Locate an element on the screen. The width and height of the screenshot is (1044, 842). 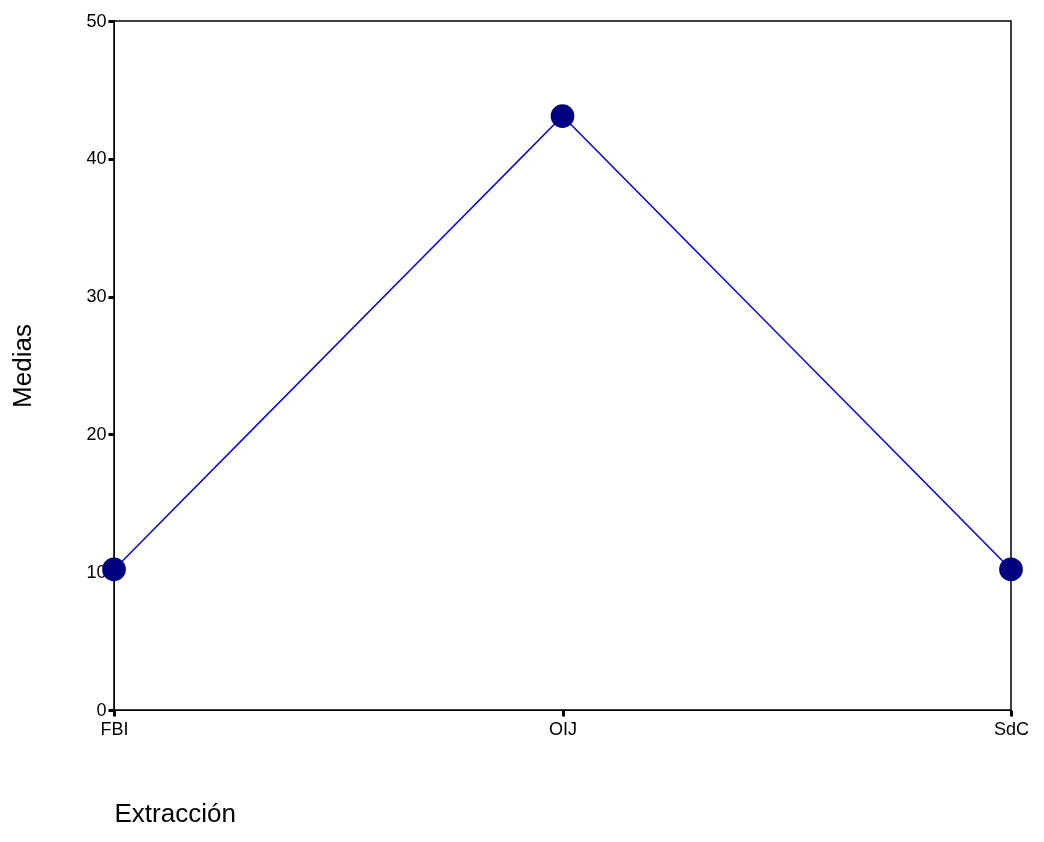
y-tick-label: 0 is located at coordinates (101, 709).